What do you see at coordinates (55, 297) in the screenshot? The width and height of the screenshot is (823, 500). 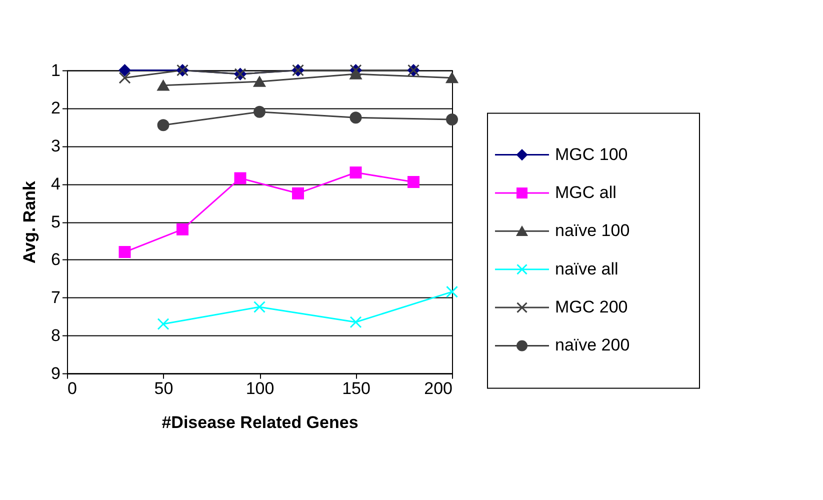 I see `y-tick-label: 7` at bounding box center [55, 297].